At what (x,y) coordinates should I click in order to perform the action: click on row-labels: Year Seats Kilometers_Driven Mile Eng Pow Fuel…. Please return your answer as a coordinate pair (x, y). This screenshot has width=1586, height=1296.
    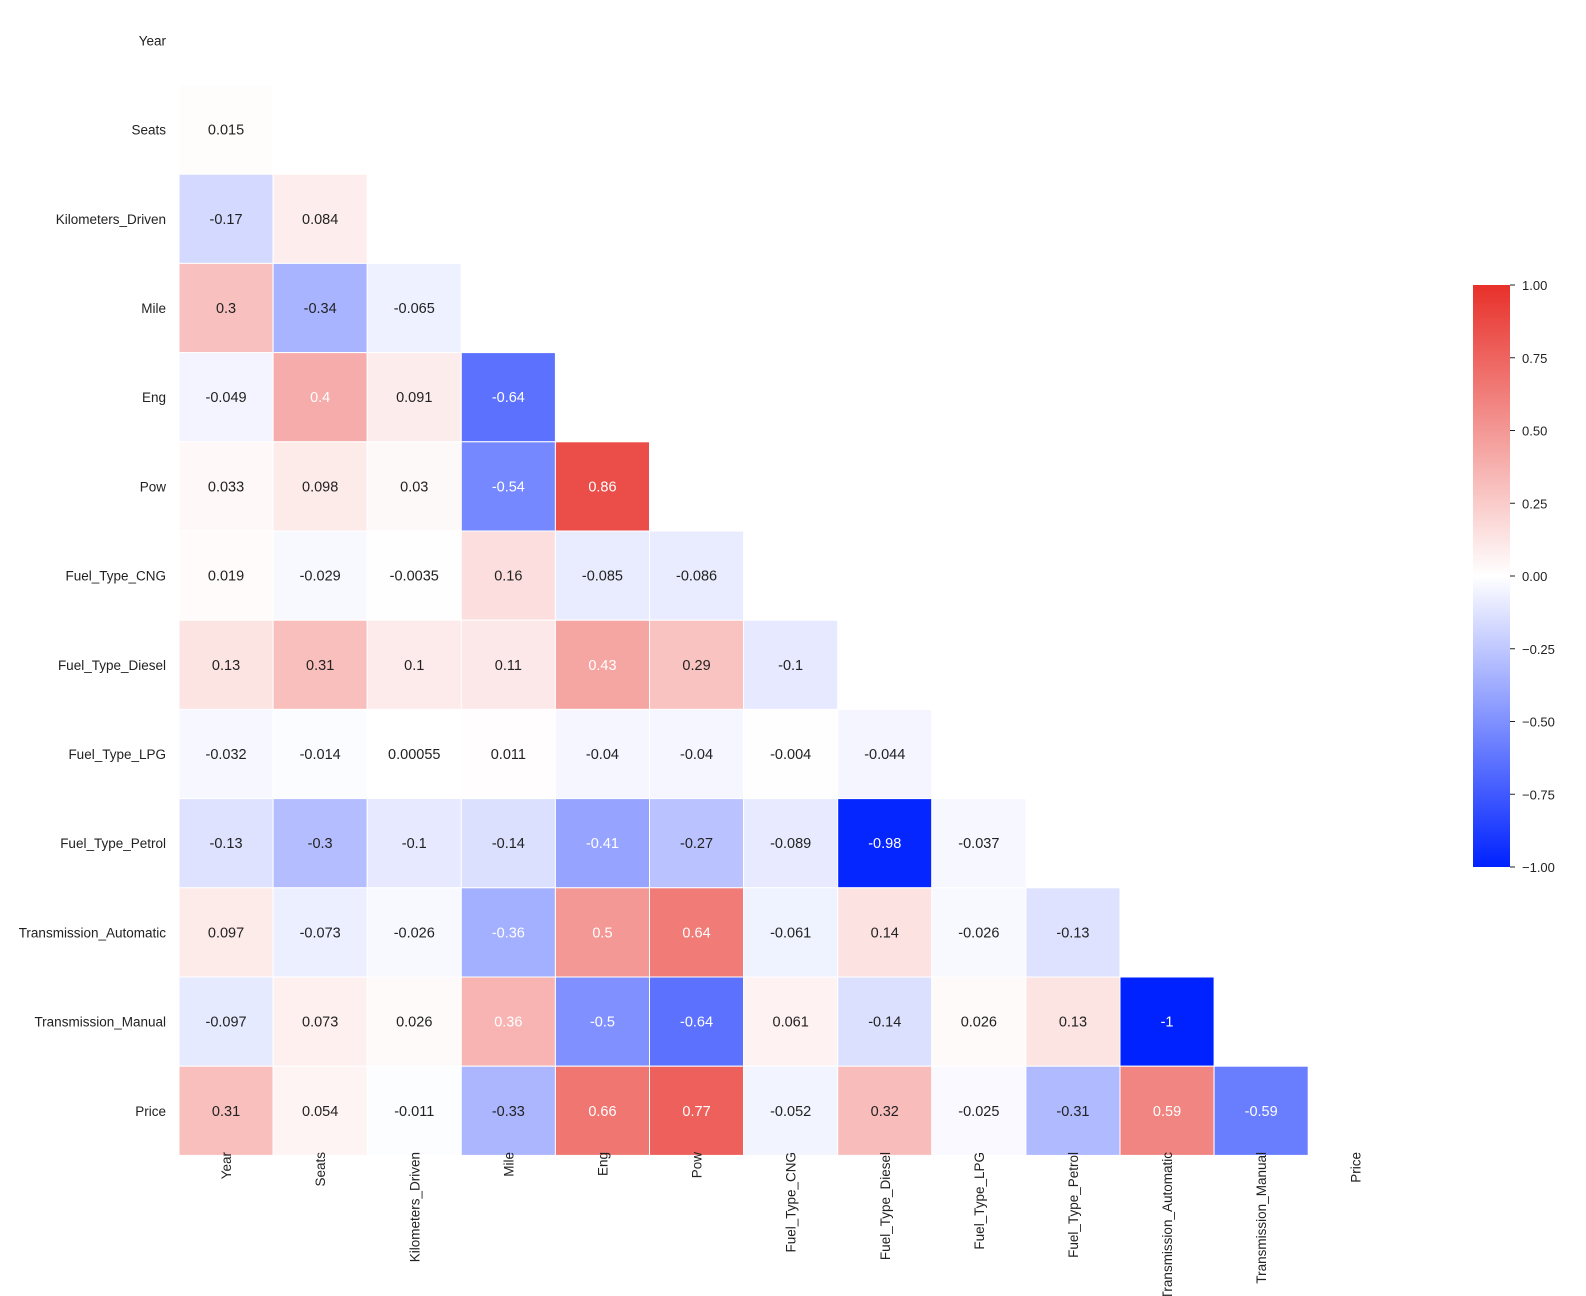
    Looking at the image, I should click on (93, 575).